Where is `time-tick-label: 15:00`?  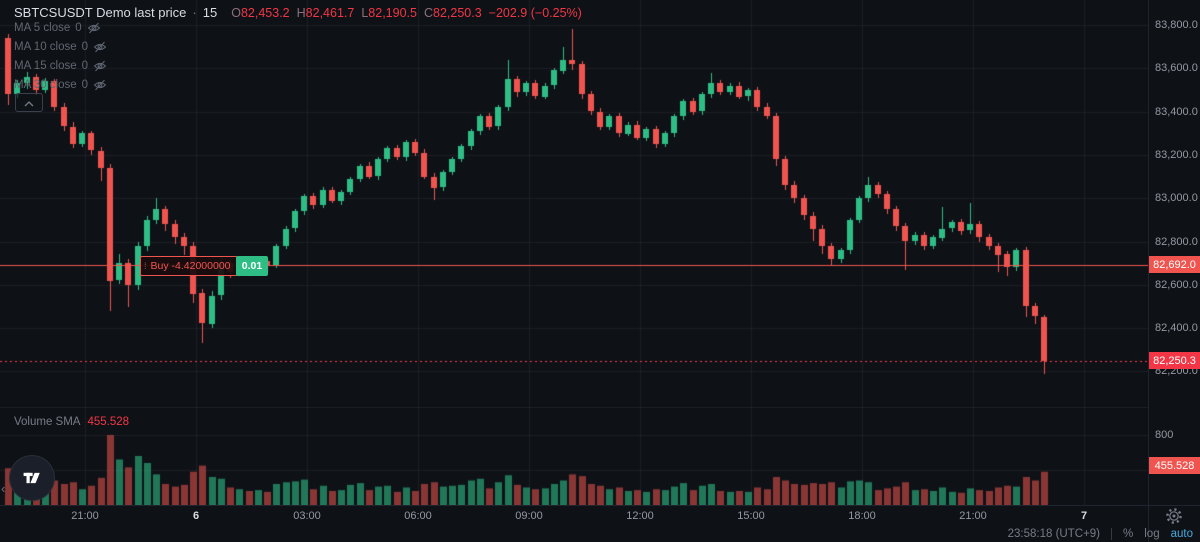 time-tick-label: 15:00 is located at coordinates (751, 516).